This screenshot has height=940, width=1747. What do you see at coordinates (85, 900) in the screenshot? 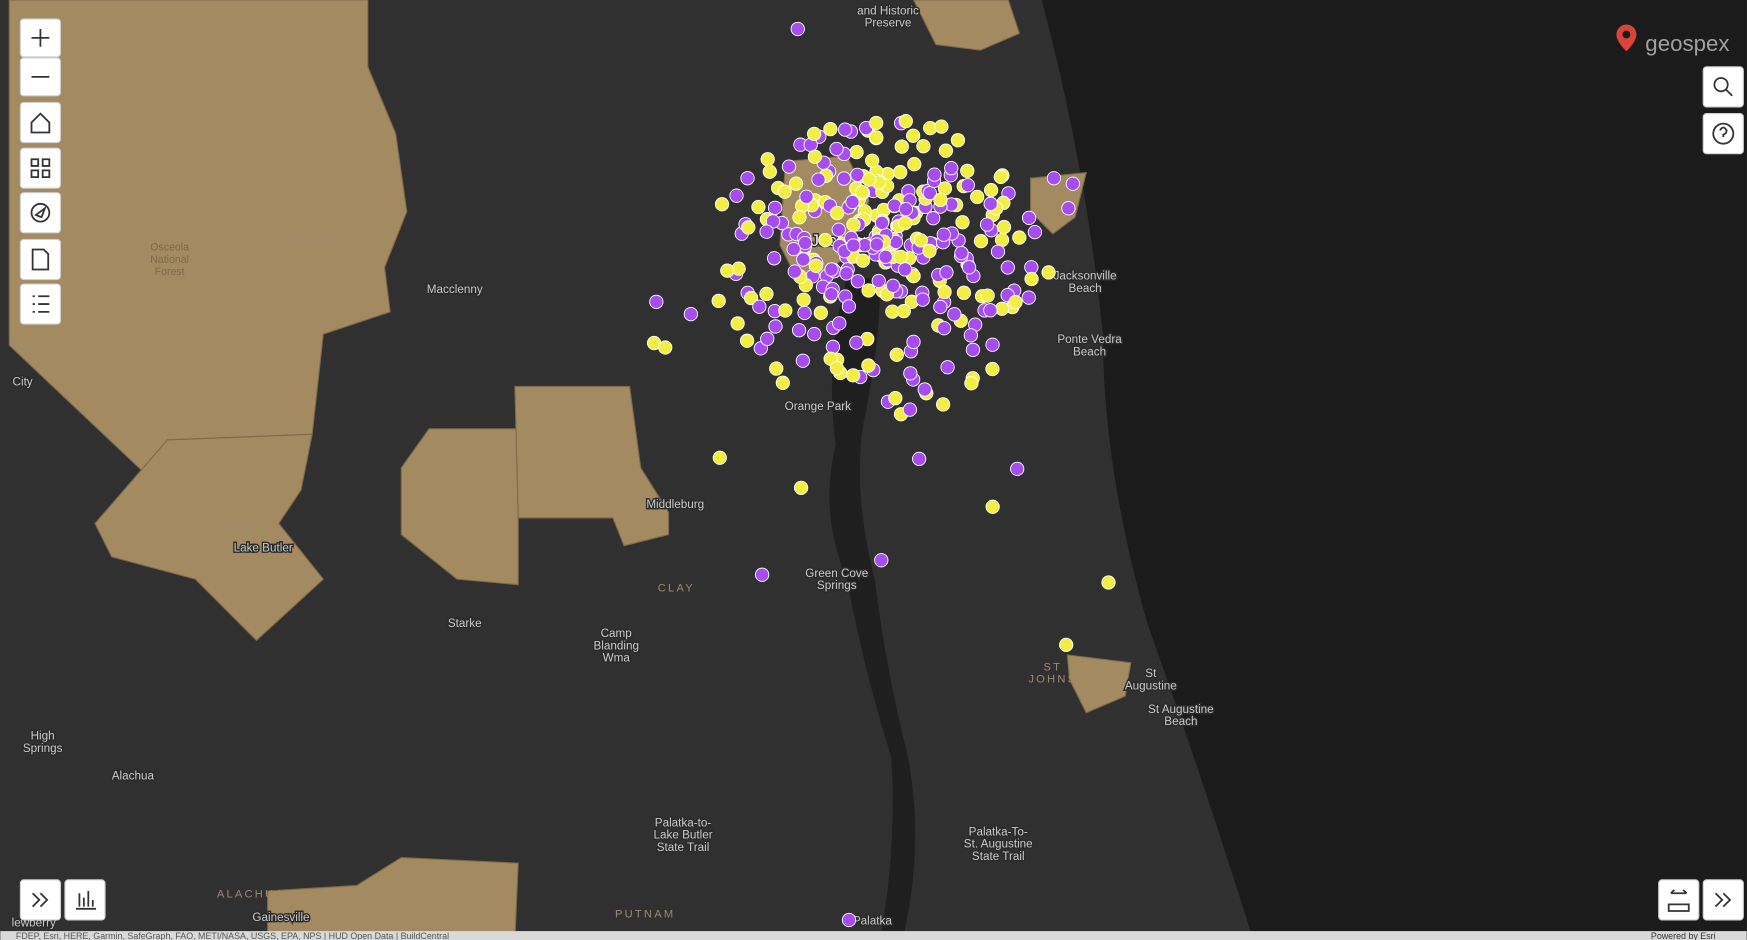
I see `chart-button` at bounding box center [85, 900].